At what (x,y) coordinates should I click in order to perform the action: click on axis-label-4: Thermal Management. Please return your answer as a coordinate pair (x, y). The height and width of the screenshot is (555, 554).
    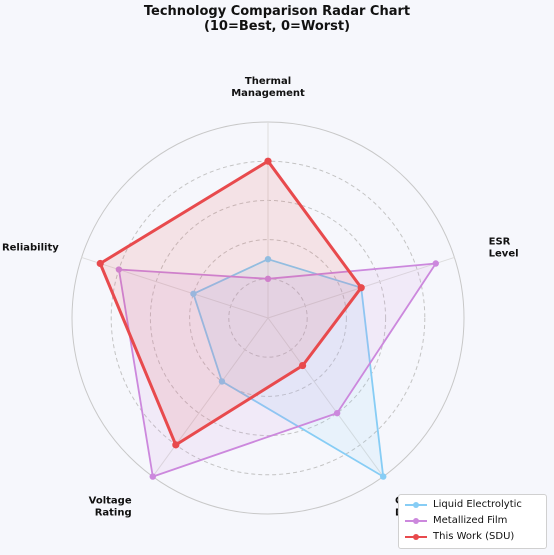
    Looking at the image, I should click on (268, 87).